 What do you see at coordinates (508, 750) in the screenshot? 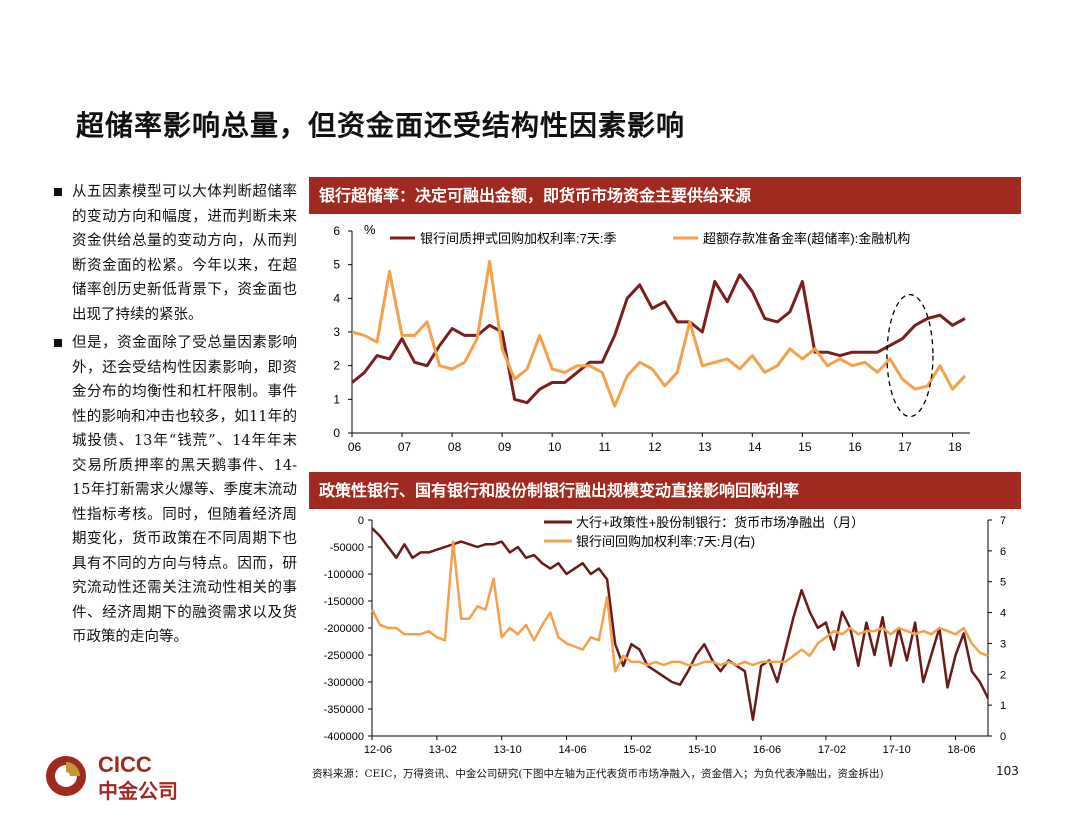
I see `x-tick-label: 13-10` at bounding box center [508, 750].